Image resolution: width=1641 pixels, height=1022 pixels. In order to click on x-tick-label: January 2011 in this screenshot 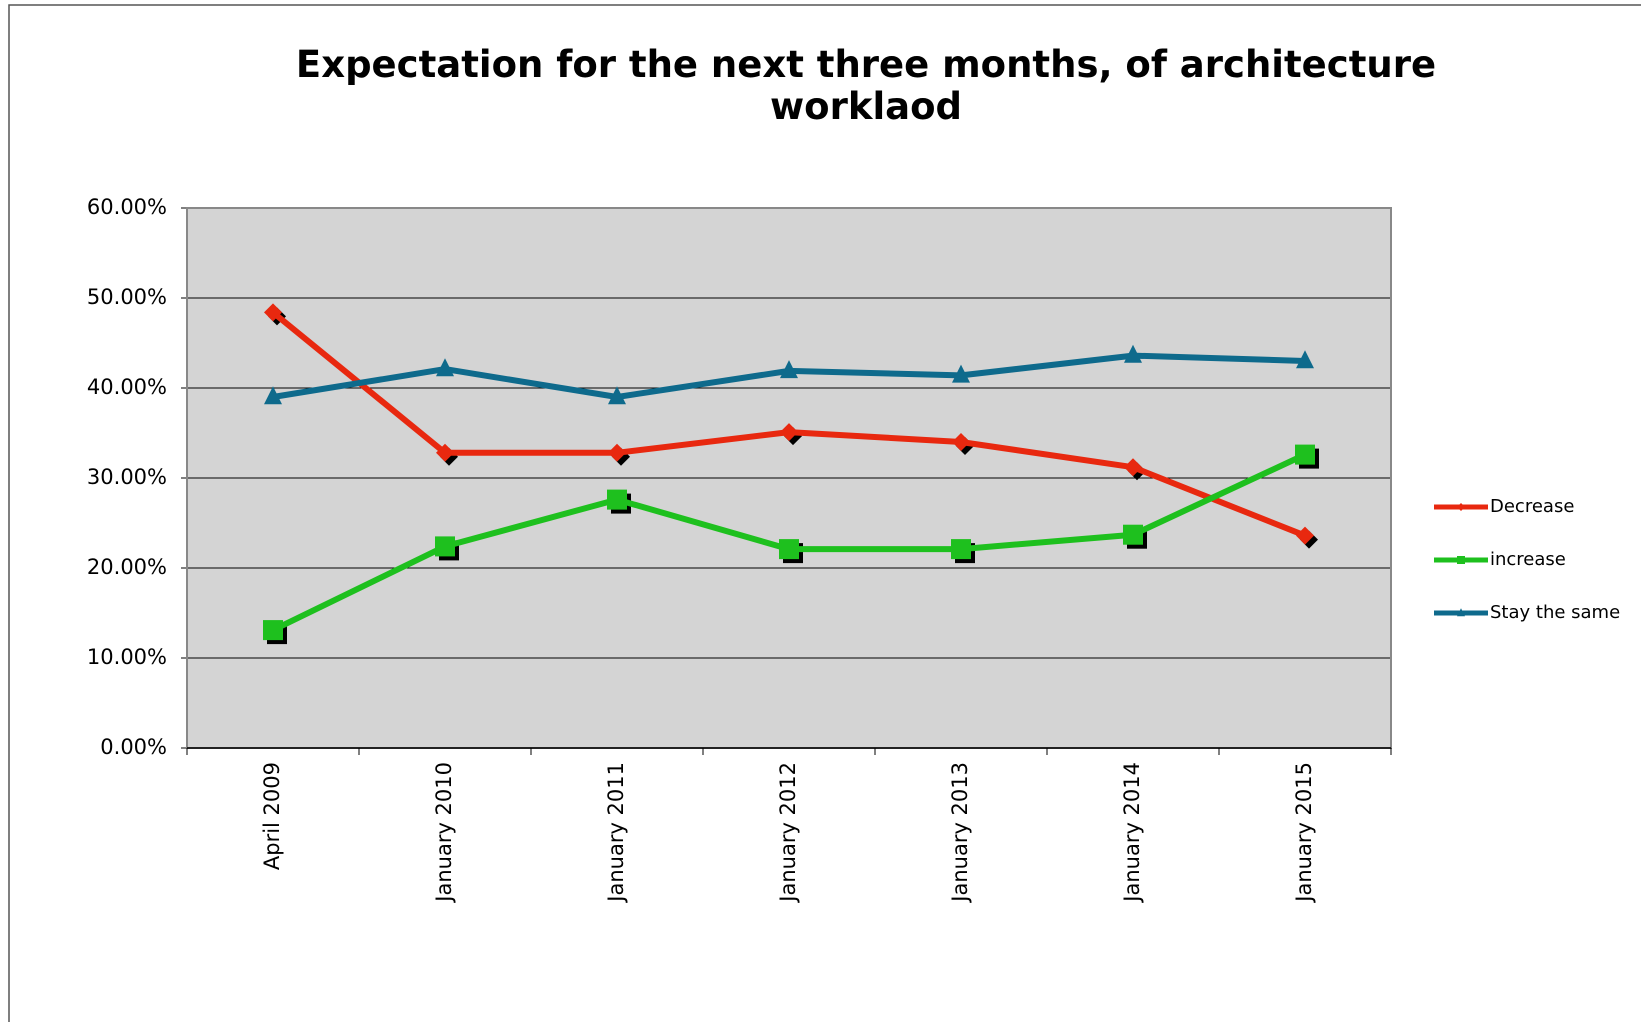, I will do `click(616, 833)`.